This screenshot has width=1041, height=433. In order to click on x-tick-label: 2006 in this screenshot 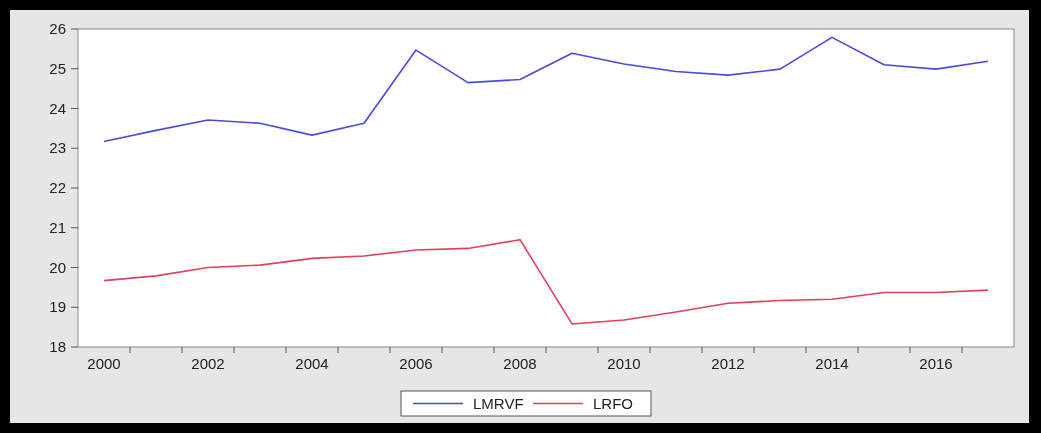, I will do `click(416, 363)`.